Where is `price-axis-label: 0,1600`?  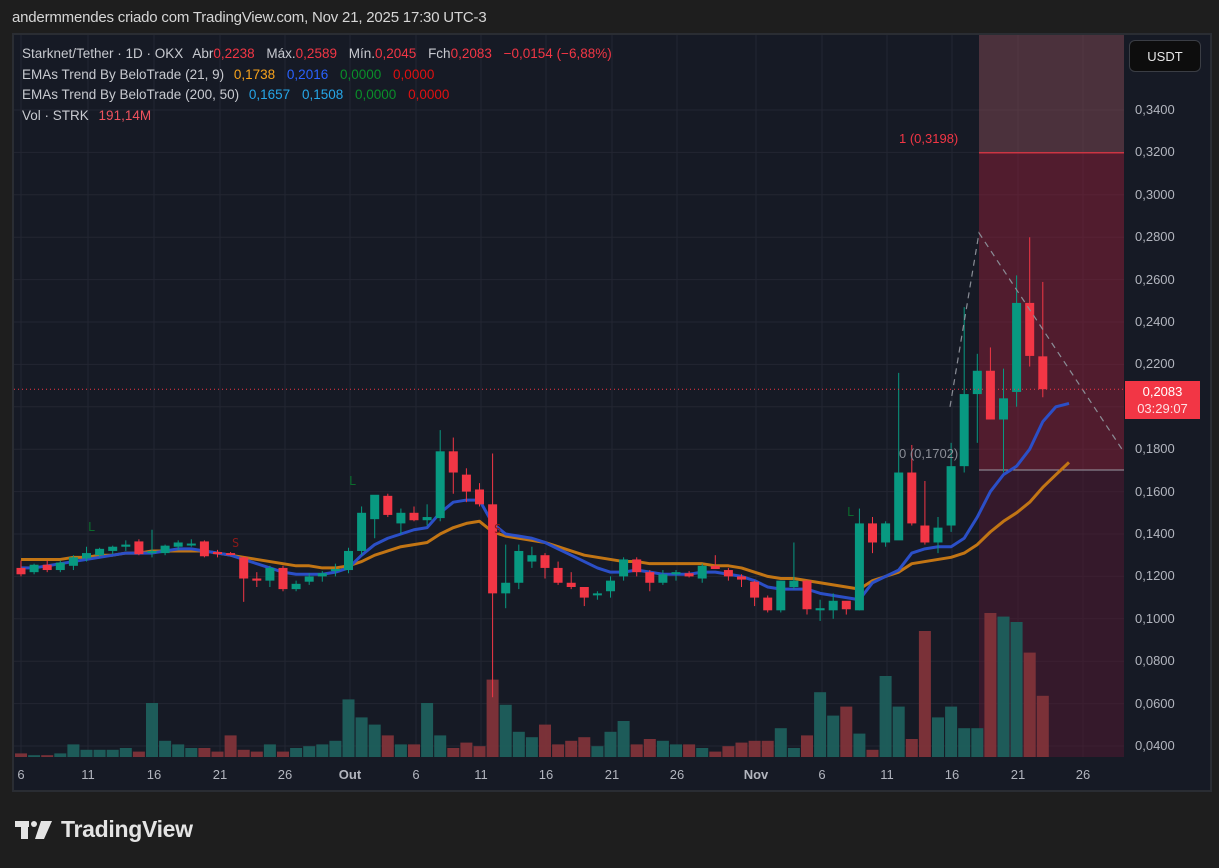 price-axis-label: 0,1600 is located at coordinates (1155, 491).